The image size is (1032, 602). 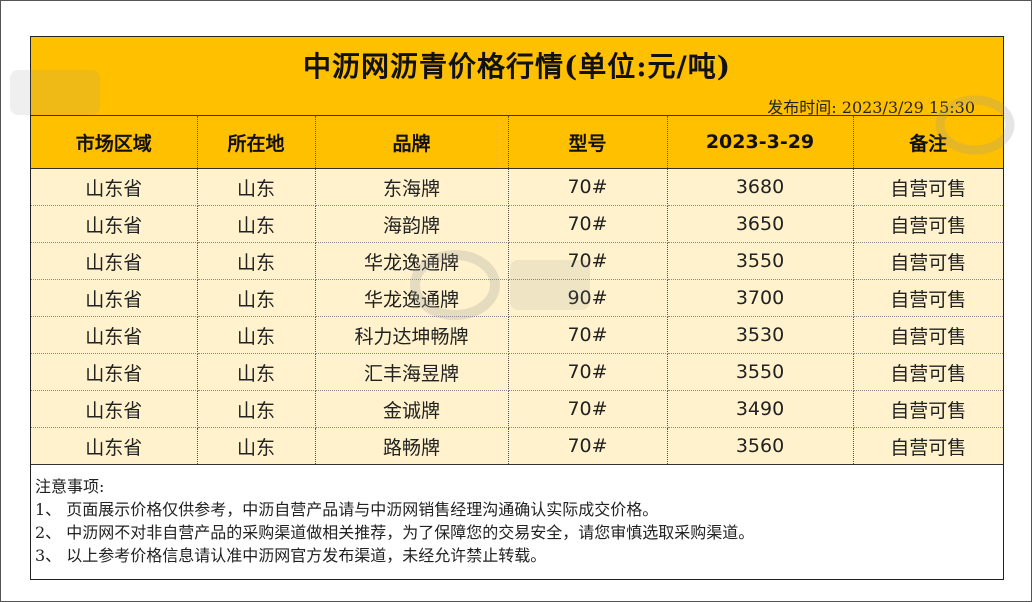 What do you see at coordinates (347, 509) in the screenshot?
I see `note-item: 1、 页面展示价格仅供参考，中沥自营产品请与中沥网销售经理沟通确认实际成交价格。` at bounding box center [347, 509].